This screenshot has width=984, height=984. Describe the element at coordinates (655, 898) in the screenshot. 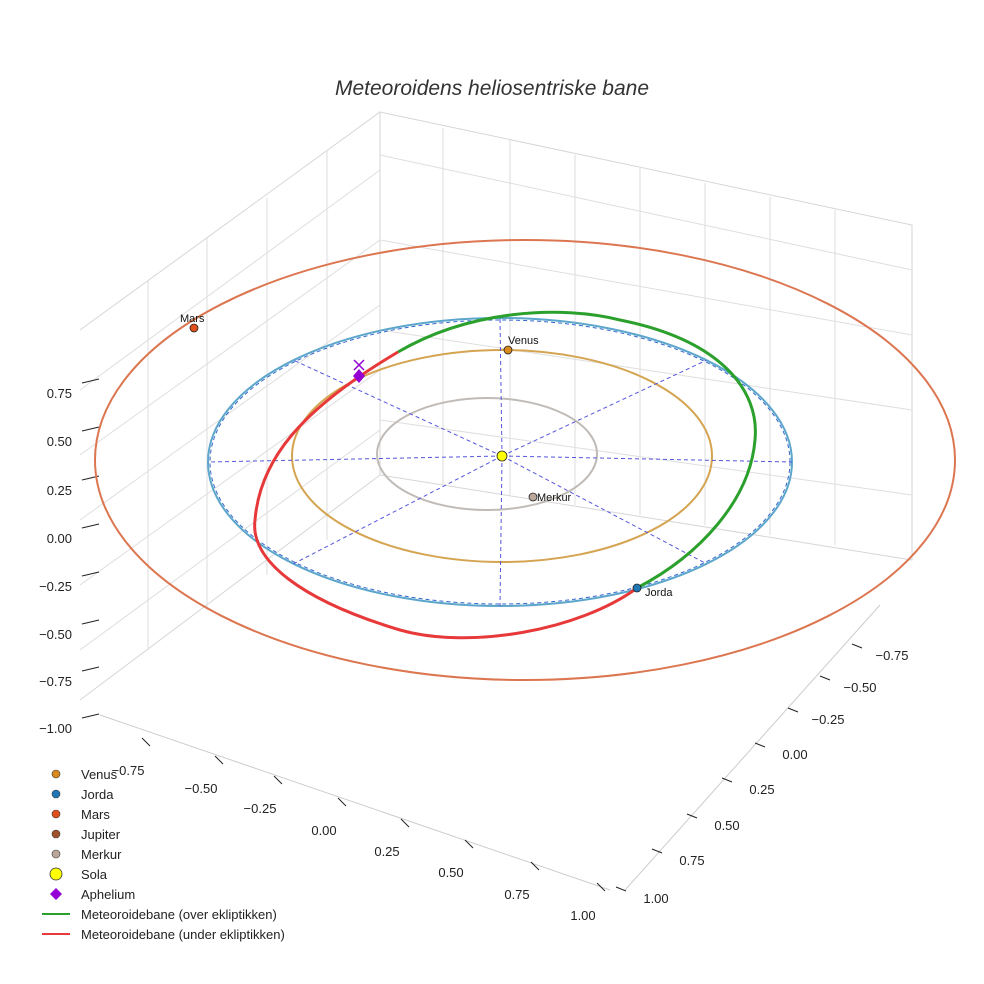

I see `y-tick-label: 1.00` at that location.